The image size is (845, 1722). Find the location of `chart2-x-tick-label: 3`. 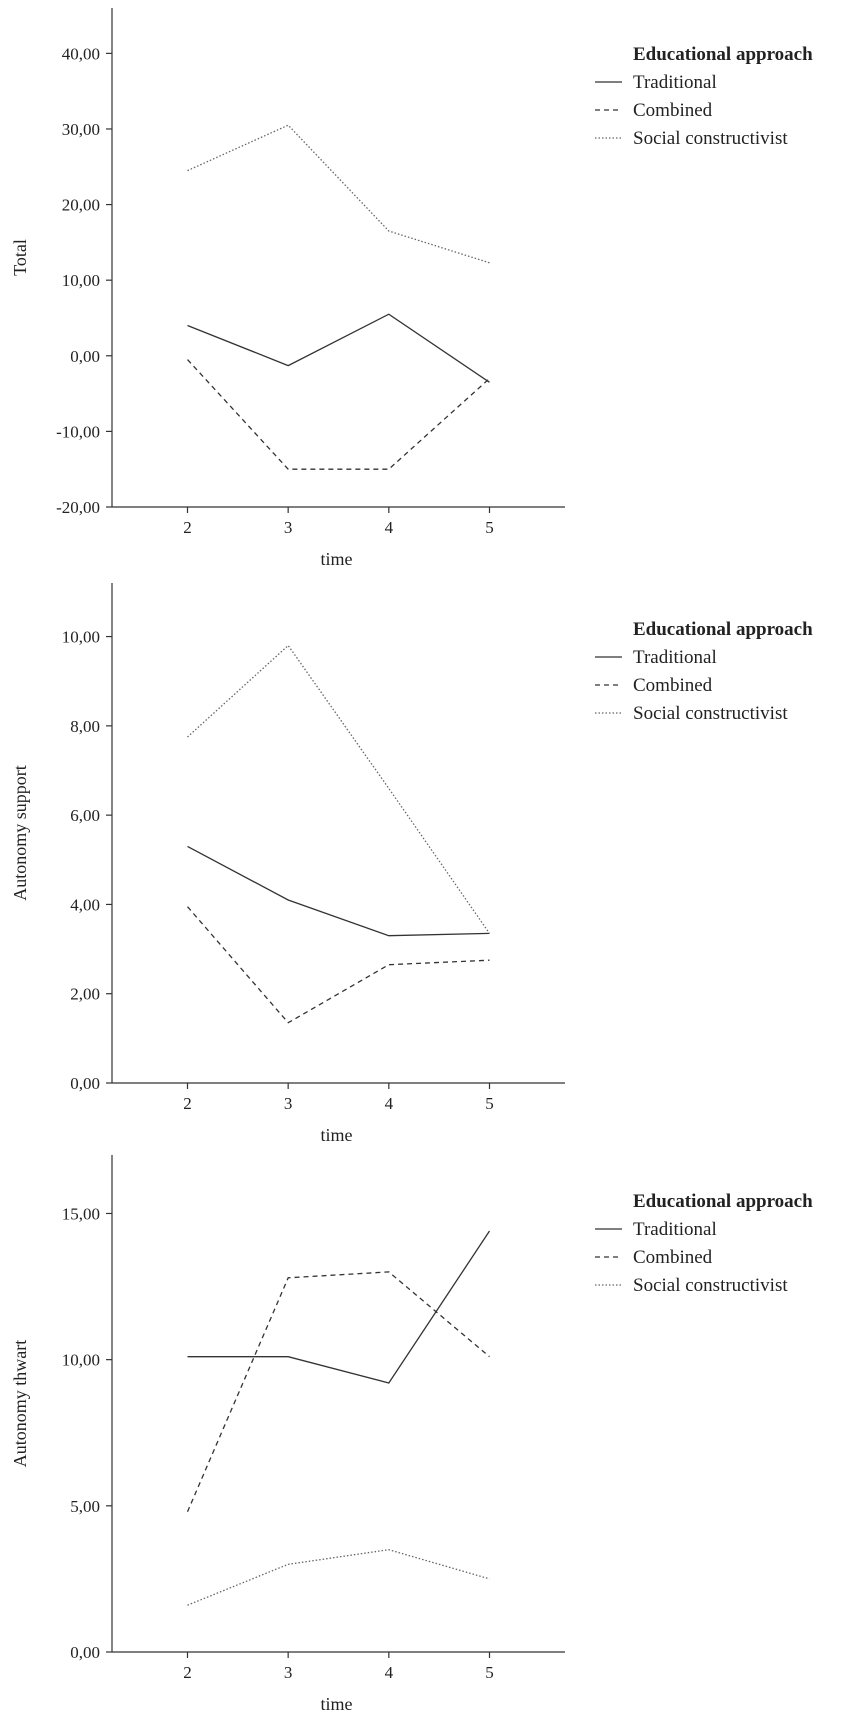

chart2-x-tick-label: 3 is located at coordinates (288, 1103).